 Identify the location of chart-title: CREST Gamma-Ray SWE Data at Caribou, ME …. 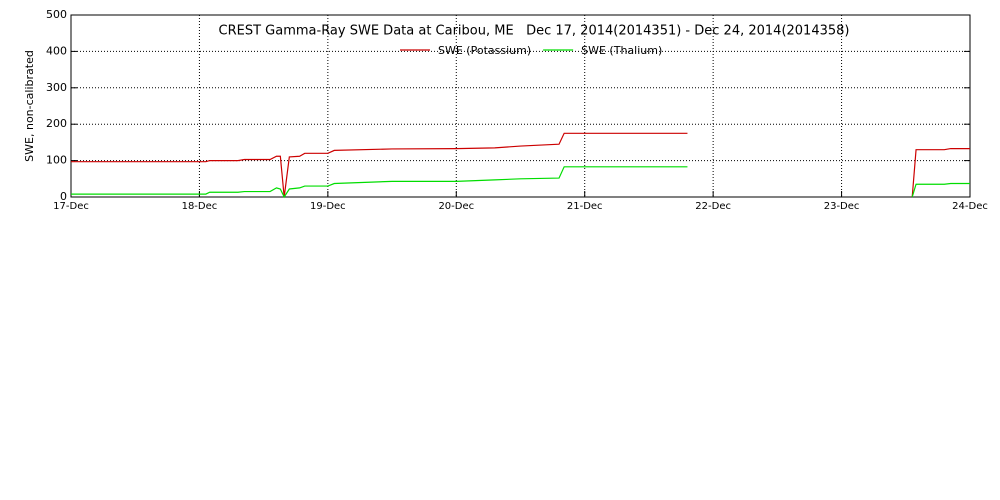
(534, 31).